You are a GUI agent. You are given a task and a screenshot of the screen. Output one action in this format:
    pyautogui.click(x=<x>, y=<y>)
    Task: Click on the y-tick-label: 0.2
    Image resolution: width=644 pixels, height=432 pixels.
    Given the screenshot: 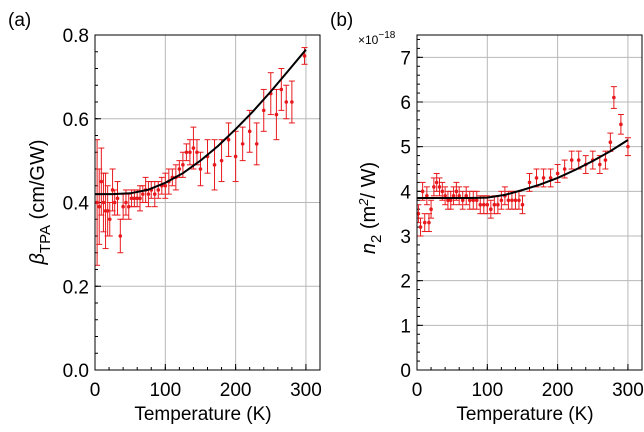 What is the action you would take?
    pyautogui.click(x=76, y=287)
    